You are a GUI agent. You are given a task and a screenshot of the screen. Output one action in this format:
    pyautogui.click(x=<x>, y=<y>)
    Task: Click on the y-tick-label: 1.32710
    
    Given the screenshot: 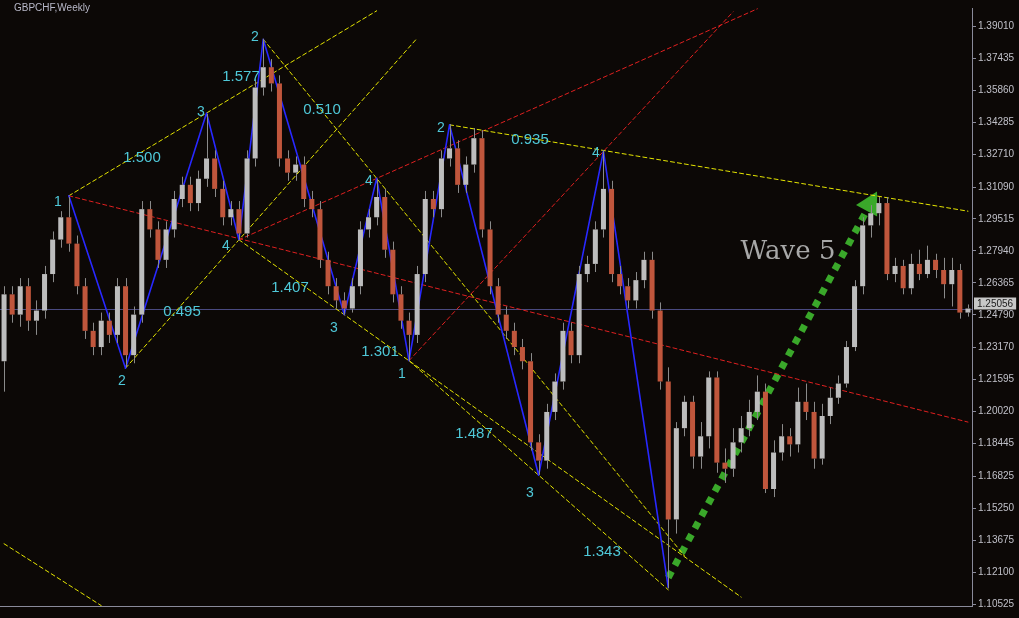 What is the action you would take?
    pyautogui.click(x=996, y=153)
    